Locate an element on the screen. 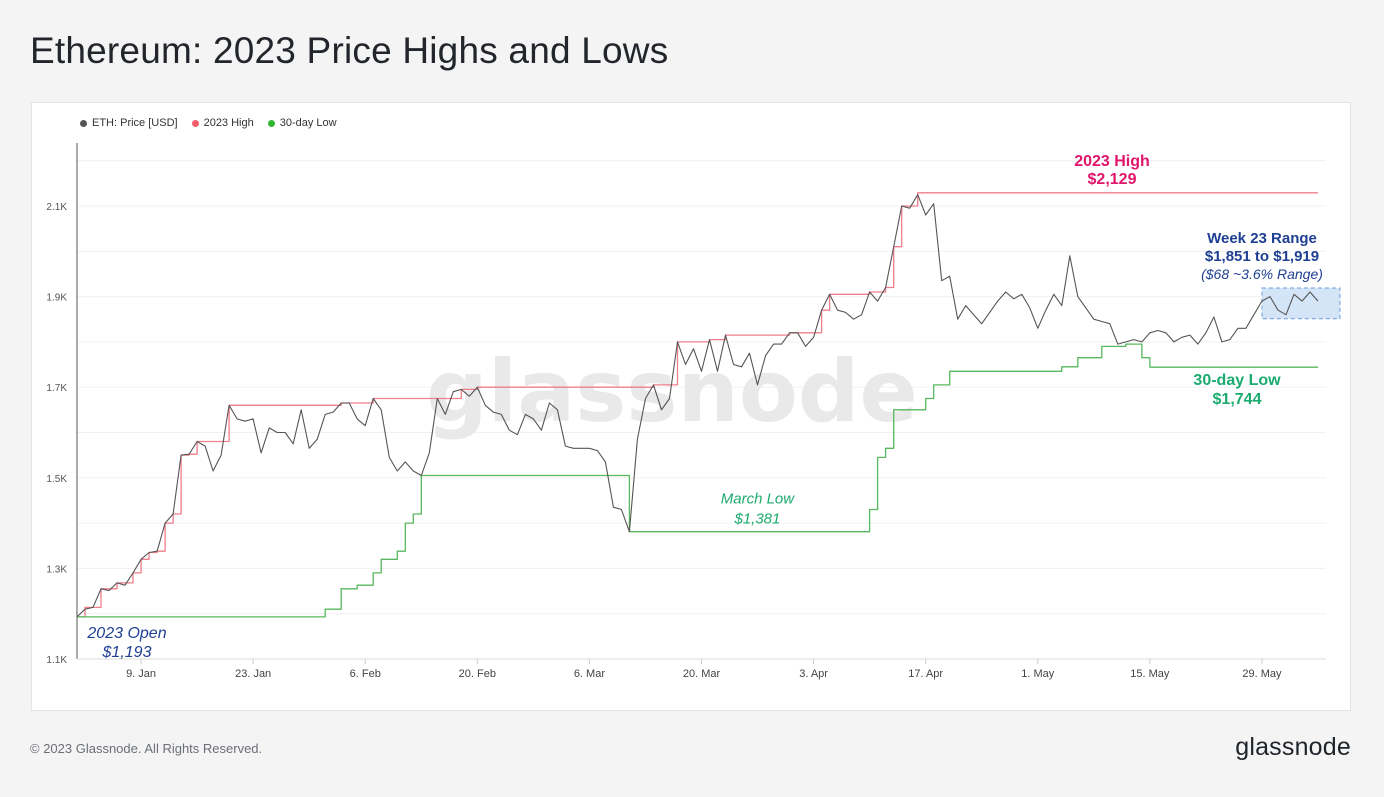 The height and width of the screenshot is (797, 1384). high-annotation-value: $2,129 is located at coordinates (1112, 179).